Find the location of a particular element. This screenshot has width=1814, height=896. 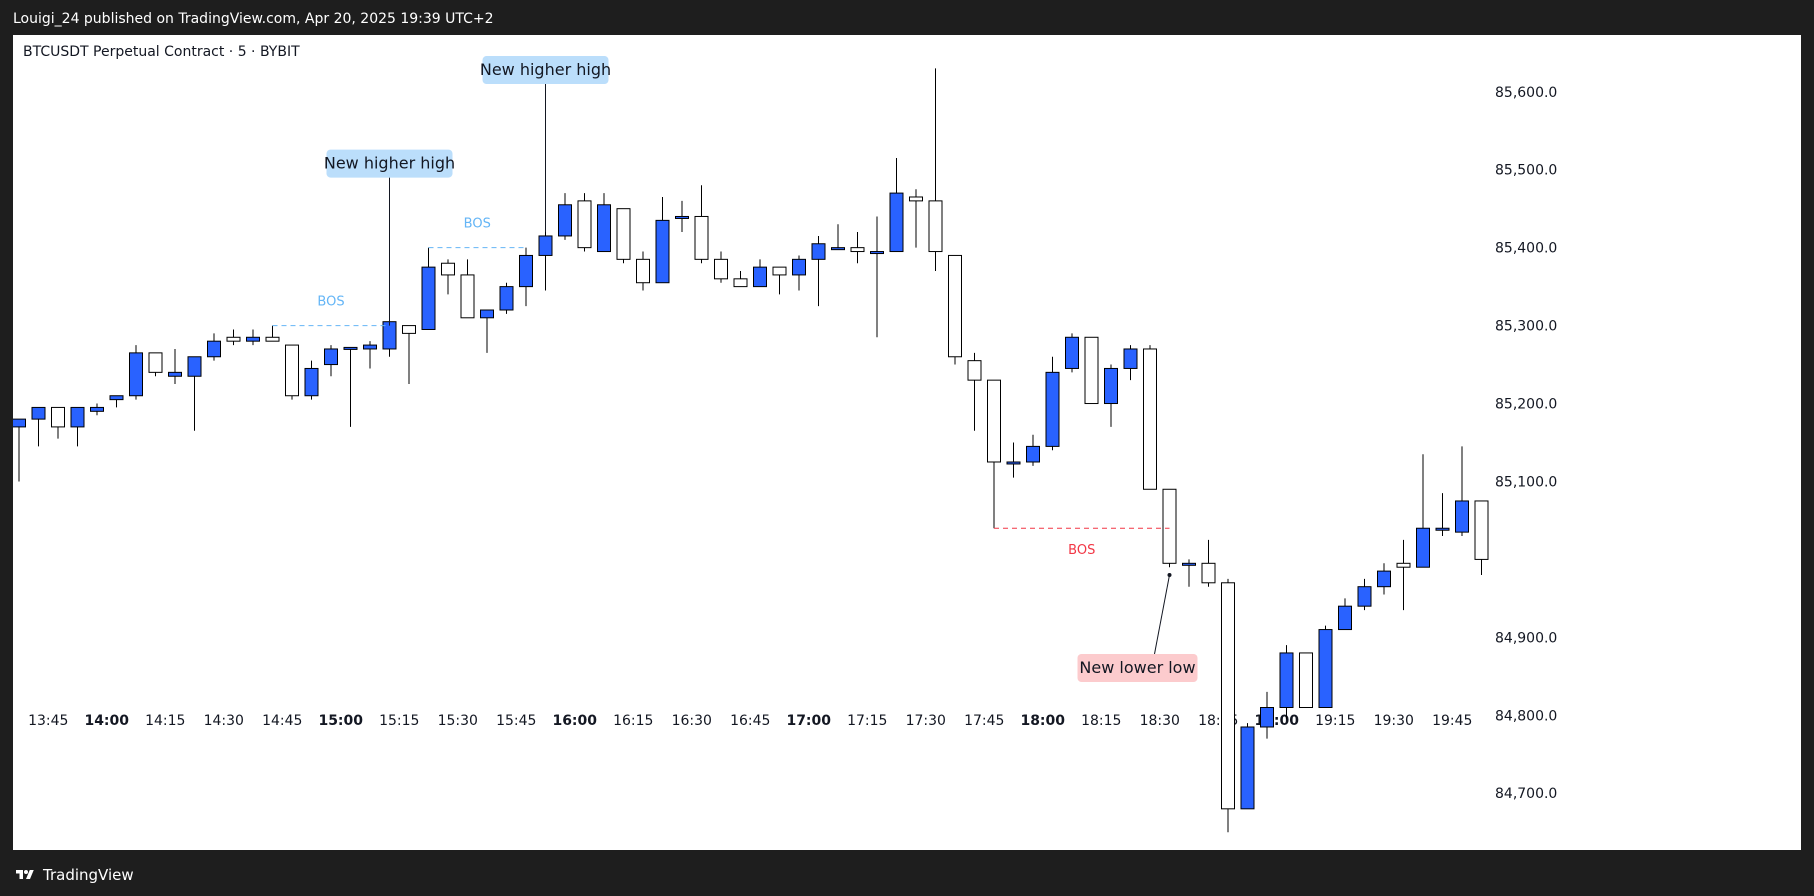

time-axis-label: 14:00 is located at coordinates (106, 721).